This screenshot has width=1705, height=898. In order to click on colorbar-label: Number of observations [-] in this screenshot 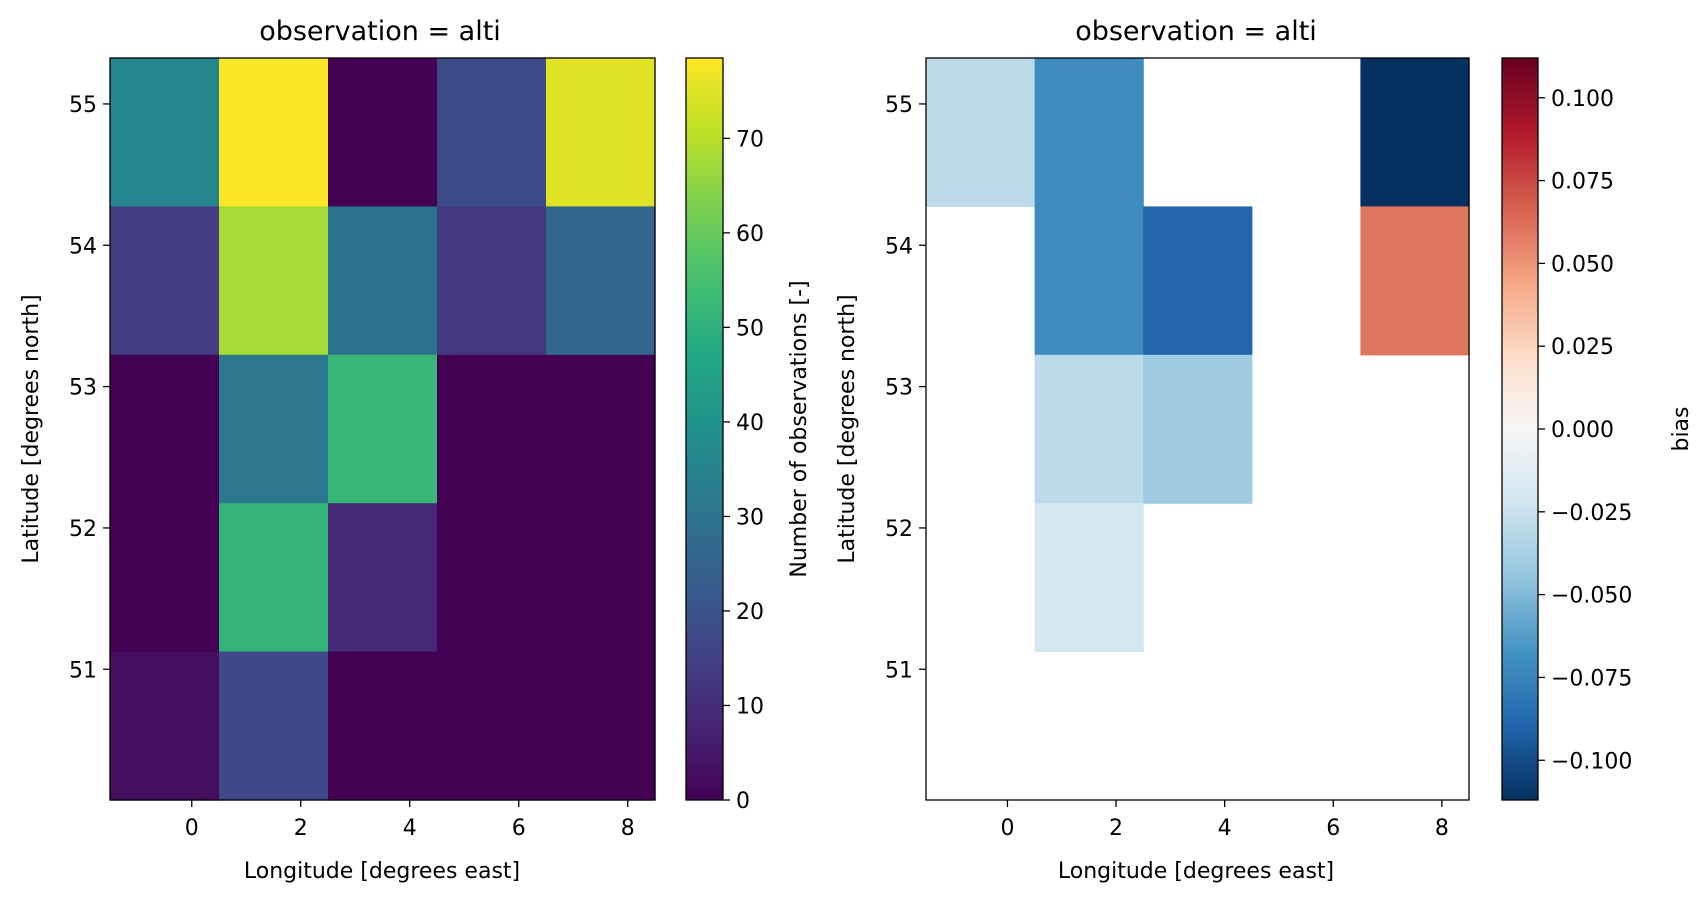, I will do `click(799, 428)`.